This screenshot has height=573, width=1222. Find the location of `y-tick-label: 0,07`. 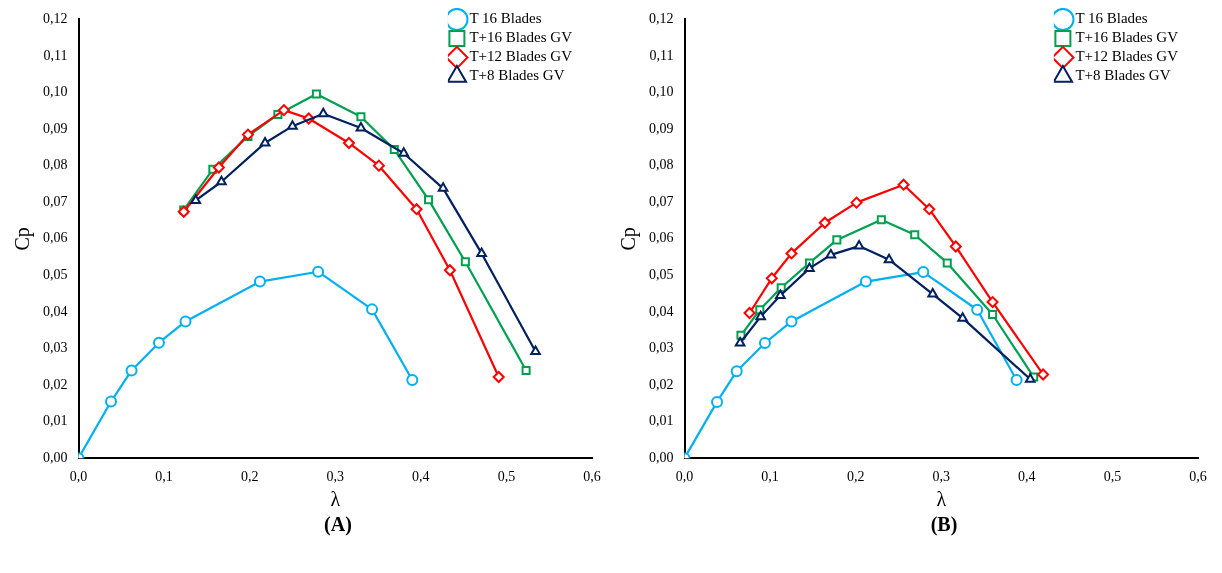

y-tick-label: 0,07 is located at coordinates (661, 201).